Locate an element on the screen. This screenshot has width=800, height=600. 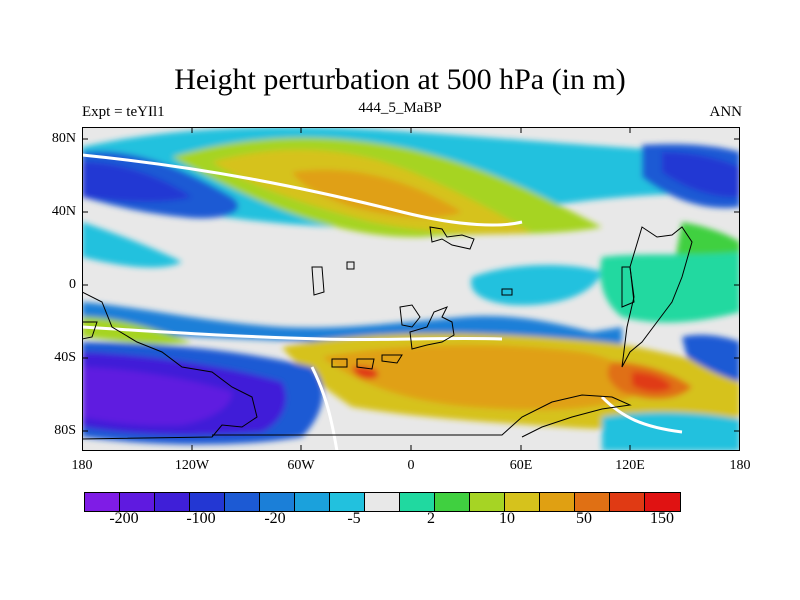
colorbar-label: 2 is located at coordinates (431, 518).